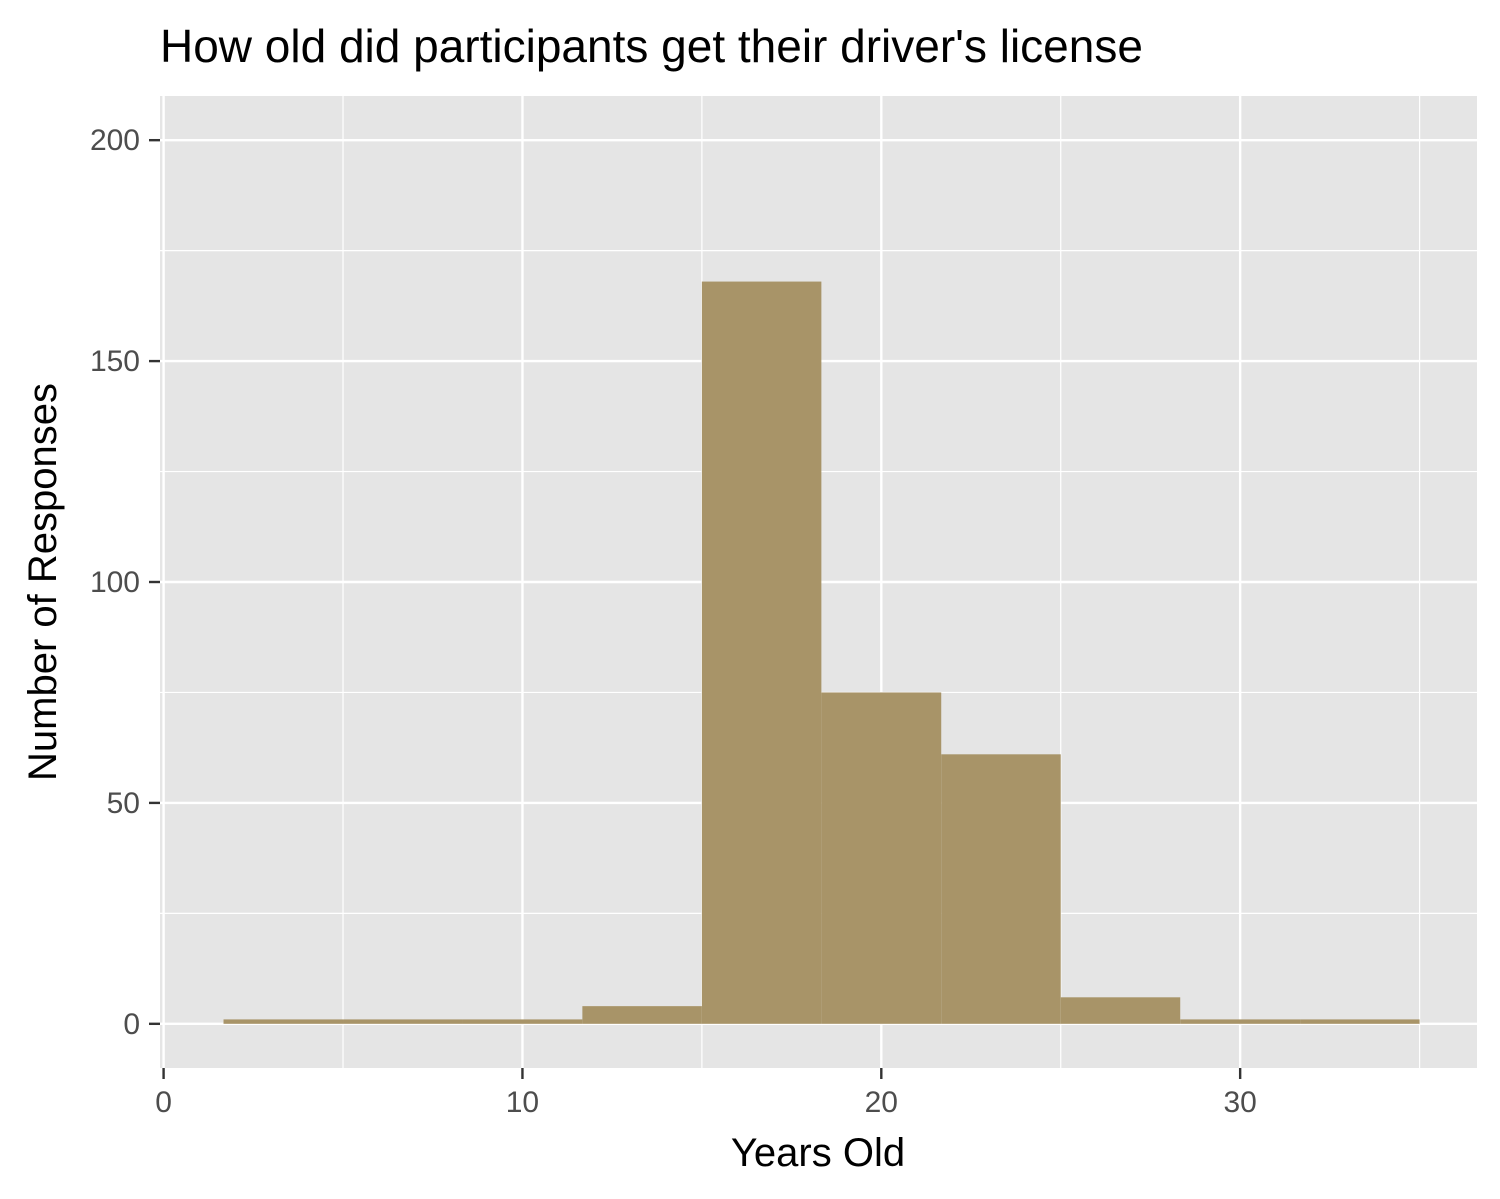  I want to click on y-tick-label: 150, so click(115, 361).